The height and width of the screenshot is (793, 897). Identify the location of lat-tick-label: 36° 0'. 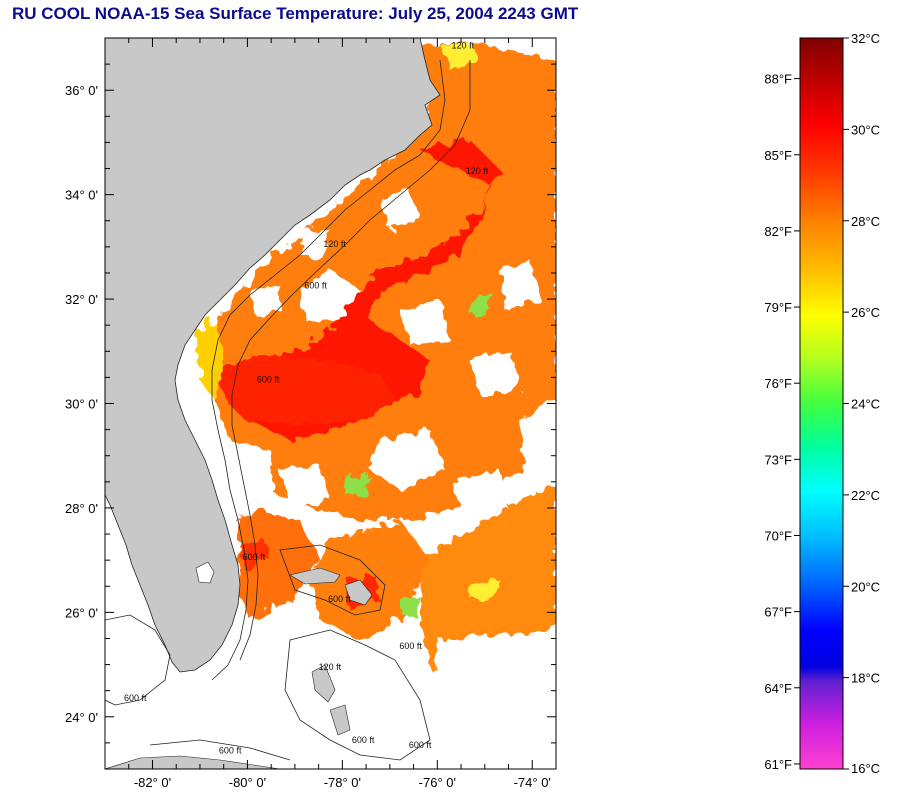
(81, 90).